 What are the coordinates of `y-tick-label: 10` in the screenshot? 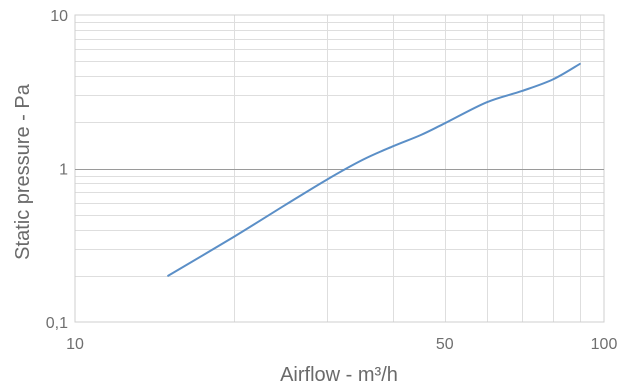 It's located at (59, 16).